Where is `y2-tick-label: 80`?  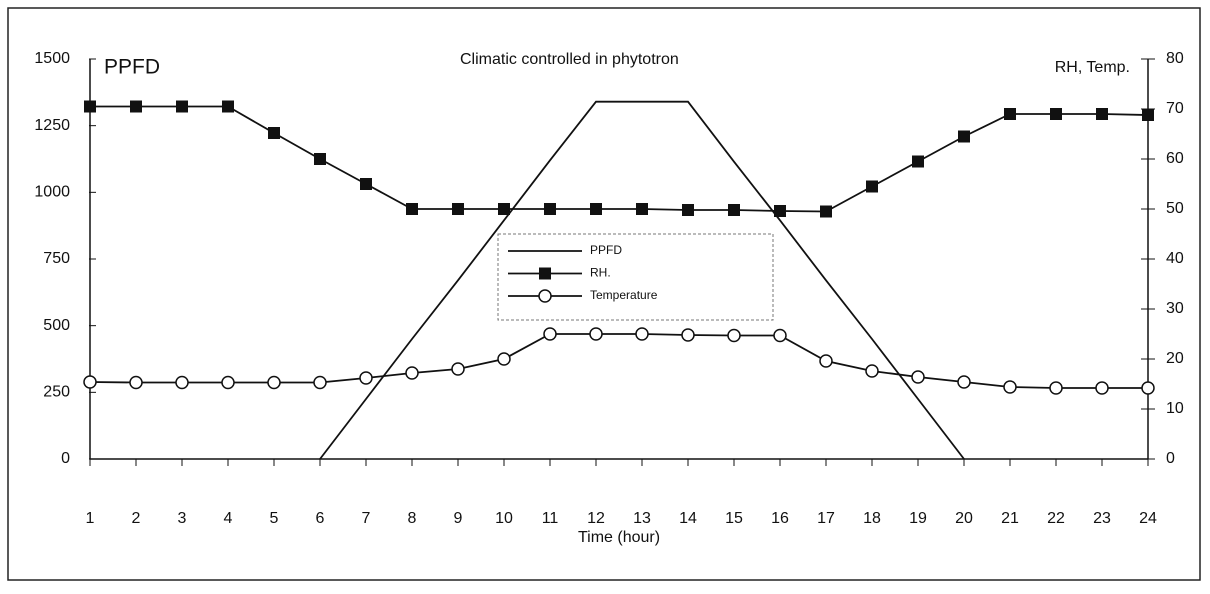 y2-tick-label: 80 is located at coordinates (1175, 58).